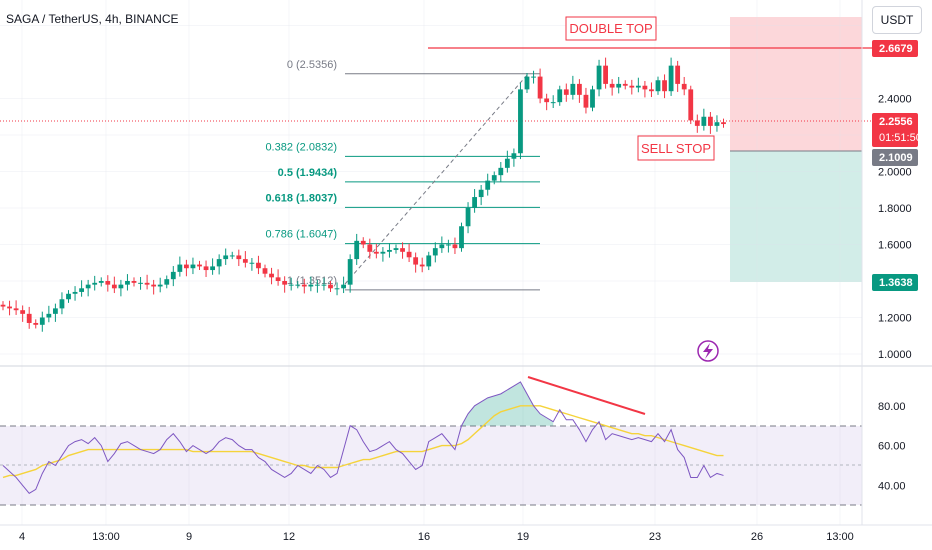 Image resolution: width=932 pixels, height=550 pixels. Describe the element at coordinates (92, 19) in the screenshot. I see `chart-title: SAGA / TetherUS, 4h, BINANCE` at that location.